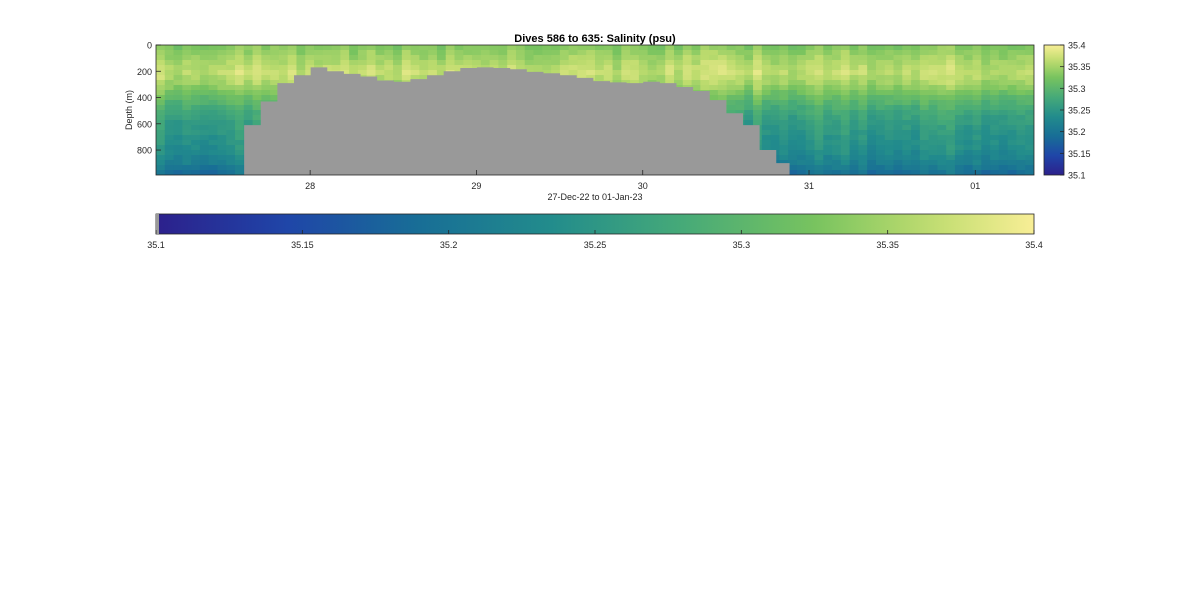  What do you see at coordinates (144, 98) in the screenshot?
I see `y-tick-label: 400` at bounding box center [144, 98].